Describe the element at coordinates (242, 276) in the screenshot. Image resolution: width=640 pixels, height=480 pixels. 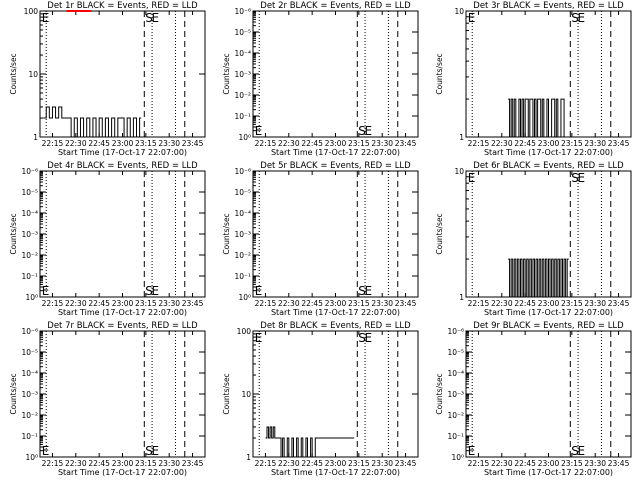
I see `y-tick-label: 10⁻¹` at that location.